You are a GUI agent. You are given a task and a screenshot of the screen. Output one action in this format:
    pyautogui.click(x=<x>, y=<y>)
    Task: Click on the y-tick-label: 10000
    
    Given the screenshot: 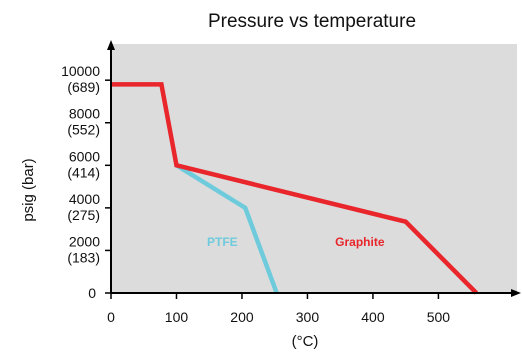 What is the action you would take?
    pyautogui.click(x=80, y=71)
    